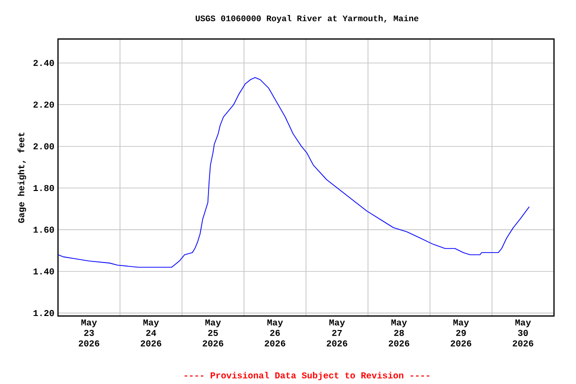 The image size is (576, 384). What do you see at coordinates (307, 19) in the screenshot?
I see `chart-title: USGS 01060000 Royal River at Yarmouth, Maine` at bounding box center [307, 19].